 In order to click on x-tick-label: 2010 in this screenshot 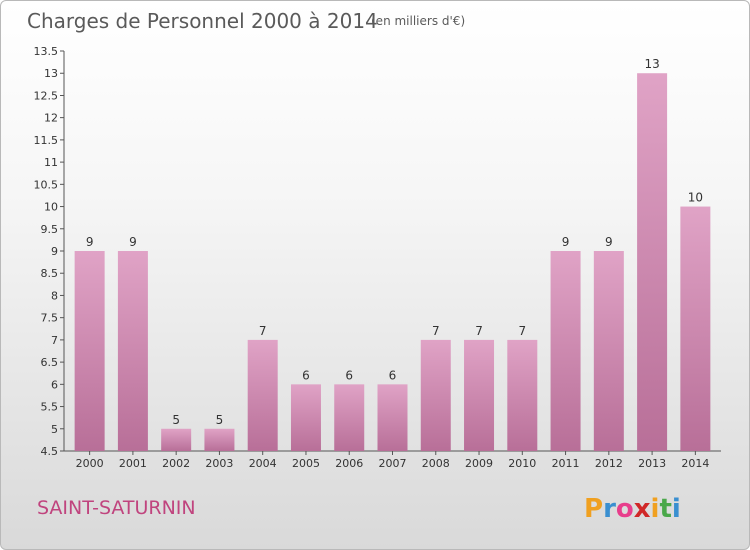, I will do `click(522, 463)`.